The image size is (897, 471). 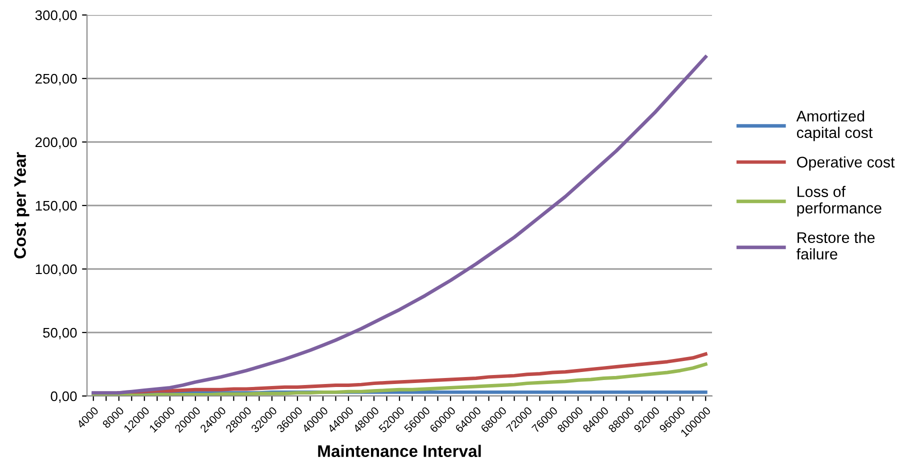 What do you see at coordinates (60, 334) in the screenshot?
I see `y-tick-label: 50,00` at bounding box center [60, 334].